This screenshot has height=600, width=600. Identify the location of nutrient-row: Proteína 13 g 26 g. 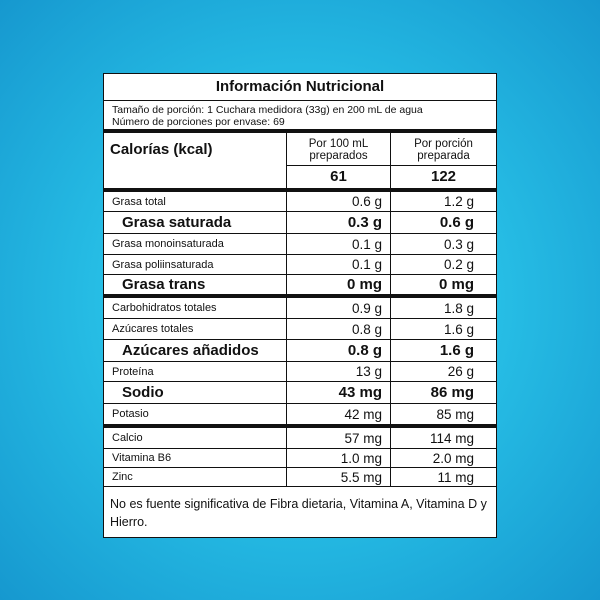
(300, 372).